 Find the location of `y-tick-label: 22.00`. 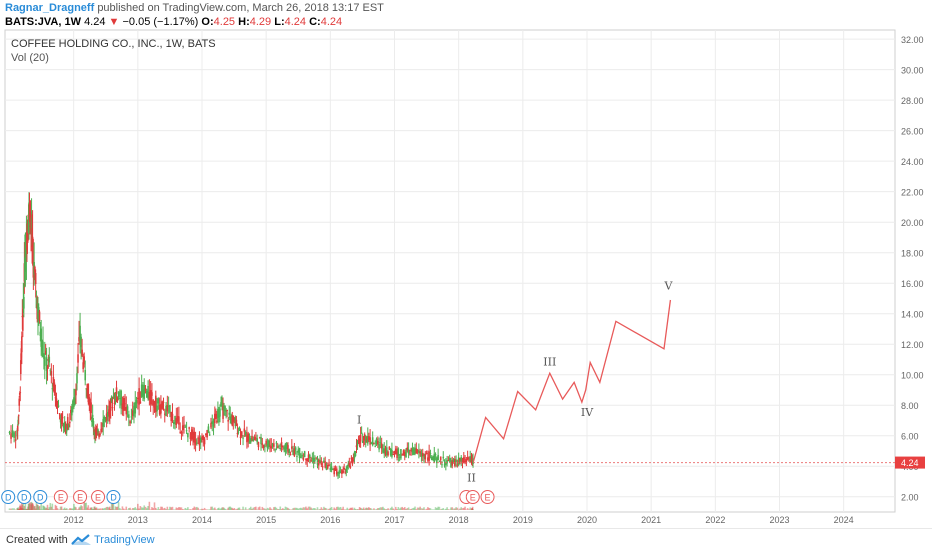

y-tick-label: 22.00 is located at coordinates (912, 193).